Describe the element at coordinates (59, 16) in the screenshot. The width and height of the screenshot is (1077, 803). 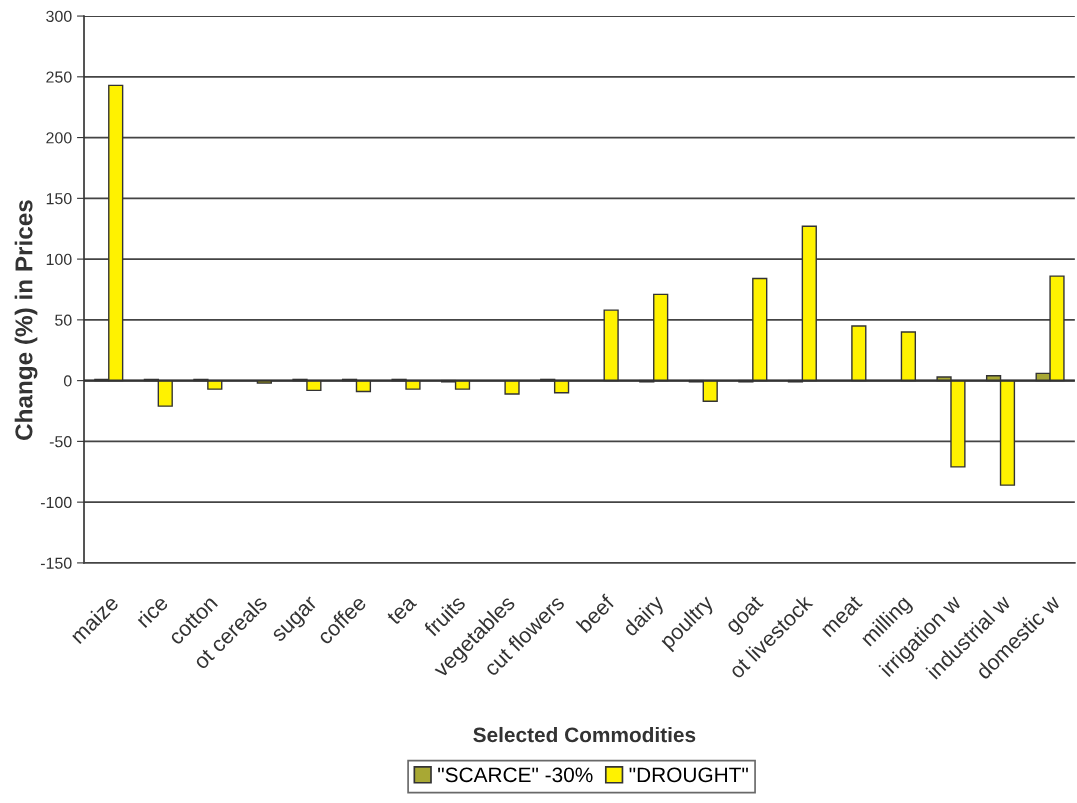
I see `y-tick-label: 300` at that location.